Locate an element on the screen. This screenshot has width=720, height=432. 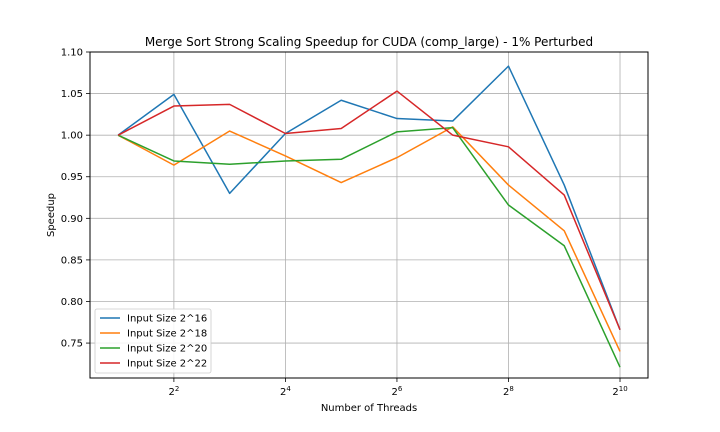
legend-label: Input Size 2^18 is located at coordinates (167, 334).